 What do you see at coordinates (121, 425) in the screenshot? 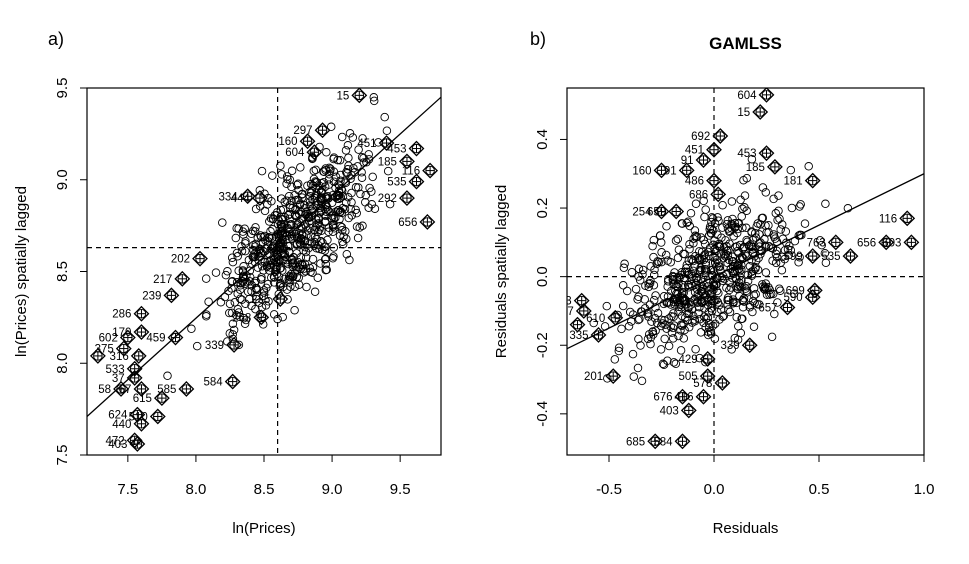
I see `point-label: 440` at bounding box center [121, 425].